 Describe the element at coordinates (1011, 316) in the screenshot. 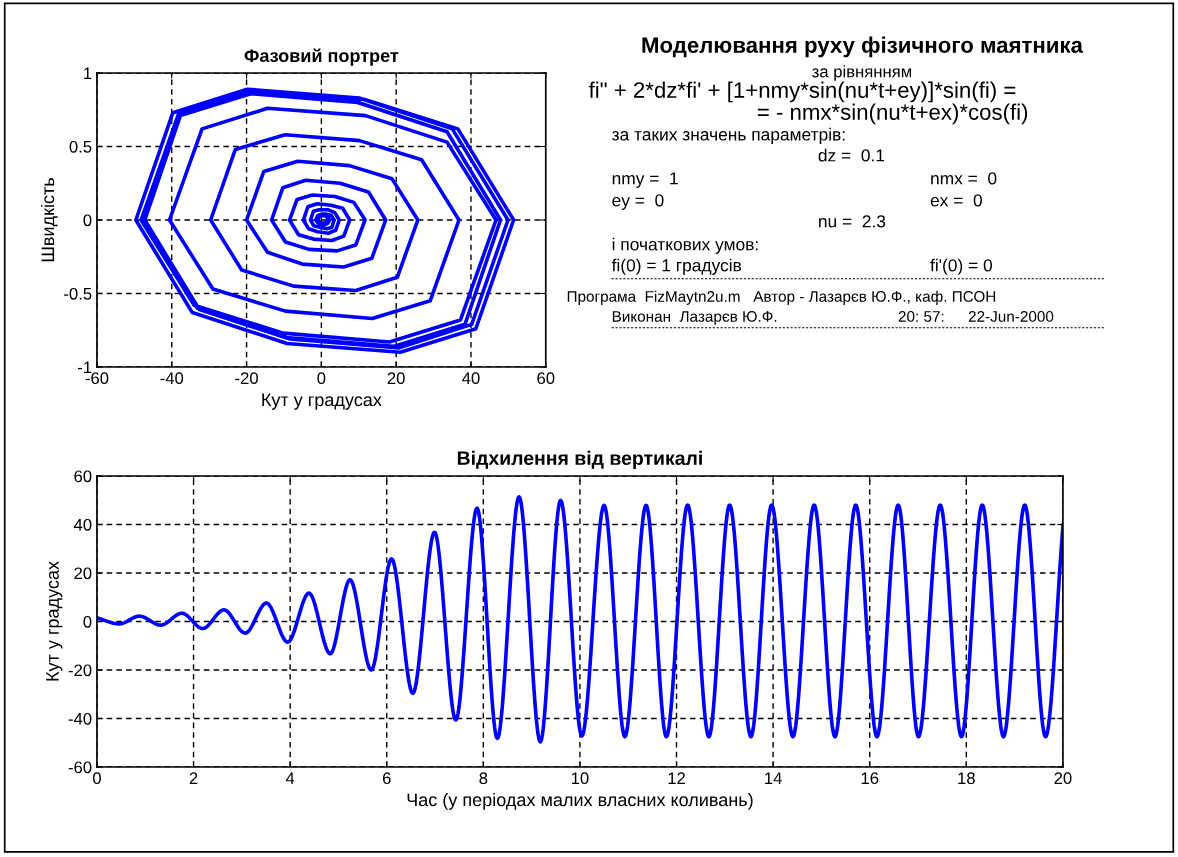

I see `text: 22-Jun-2000` at that location.